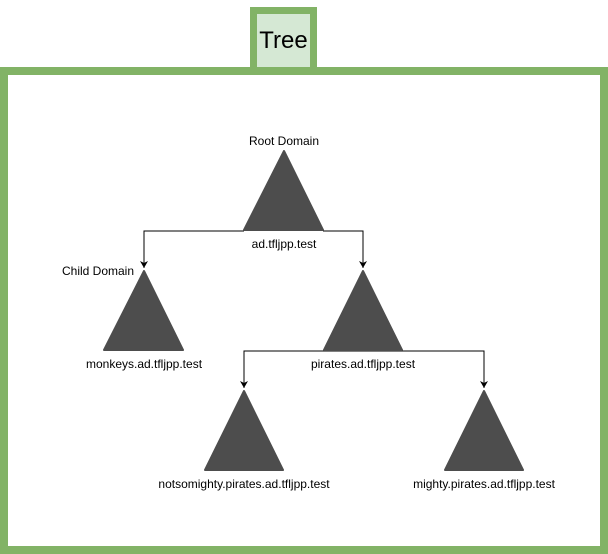 The width and height of the screenshot is (608, 554). What do you see at coordinates (301, 369) in the screenshot?
I see `edge-pirates-notsomighty` at bounding box center [301, 369].